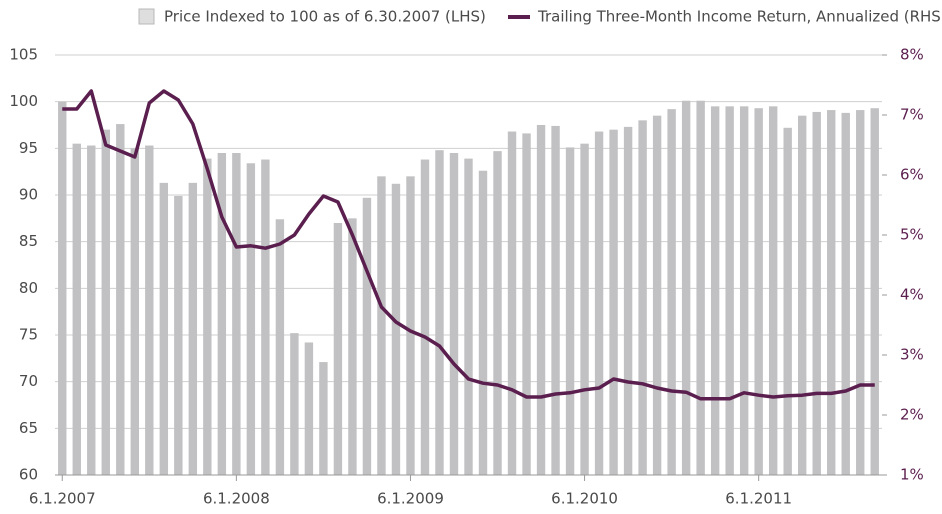 The image size is (942, 514). I want to click on x-tick-label: 6.1.2010, so click(584, 499).